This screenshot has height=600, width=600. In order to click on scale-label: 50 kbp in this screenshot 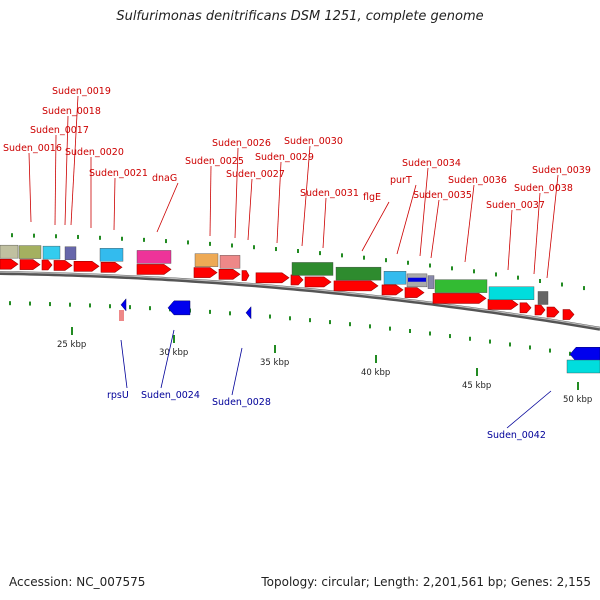, I will do `click(577, 400)`.